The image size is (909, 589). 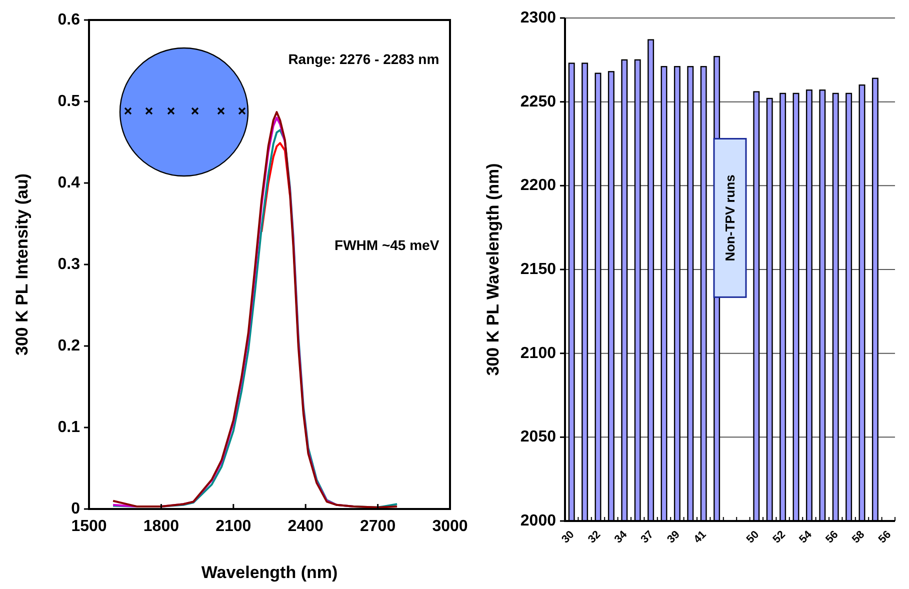 What do you see at coordinates (700, 537) in the screenshot?
I see `x-tick-label: 41` at bounding box center [700, 537].